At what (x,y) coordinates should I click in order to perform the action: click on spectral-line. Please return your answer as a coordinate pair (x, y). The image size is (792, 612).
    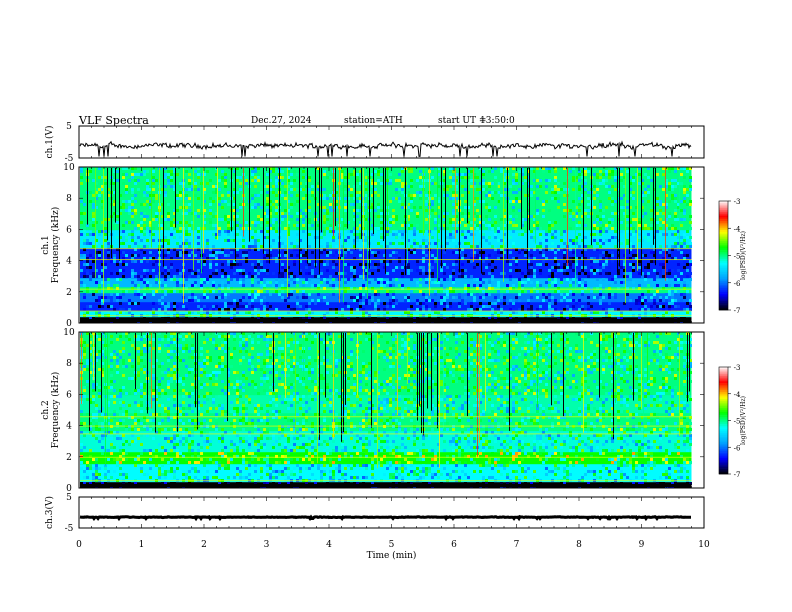
    Looking at the image, I should click on (386, 260).